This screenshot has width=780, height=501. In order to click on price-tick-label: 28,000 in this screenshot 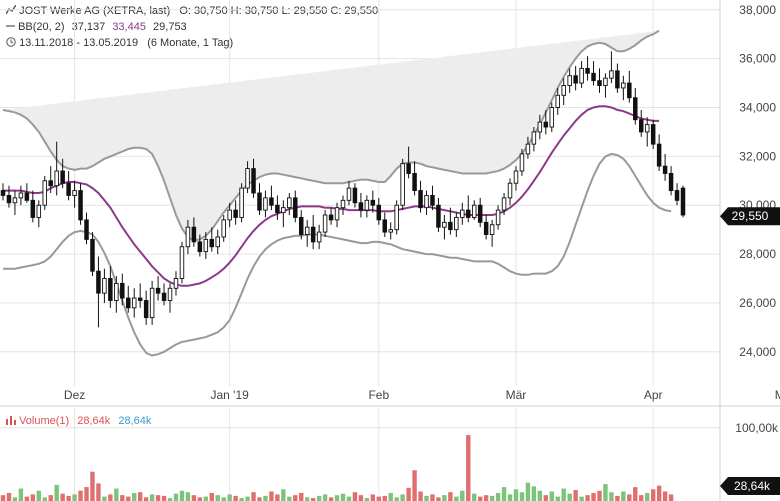, I will do `click(757, 254)`.